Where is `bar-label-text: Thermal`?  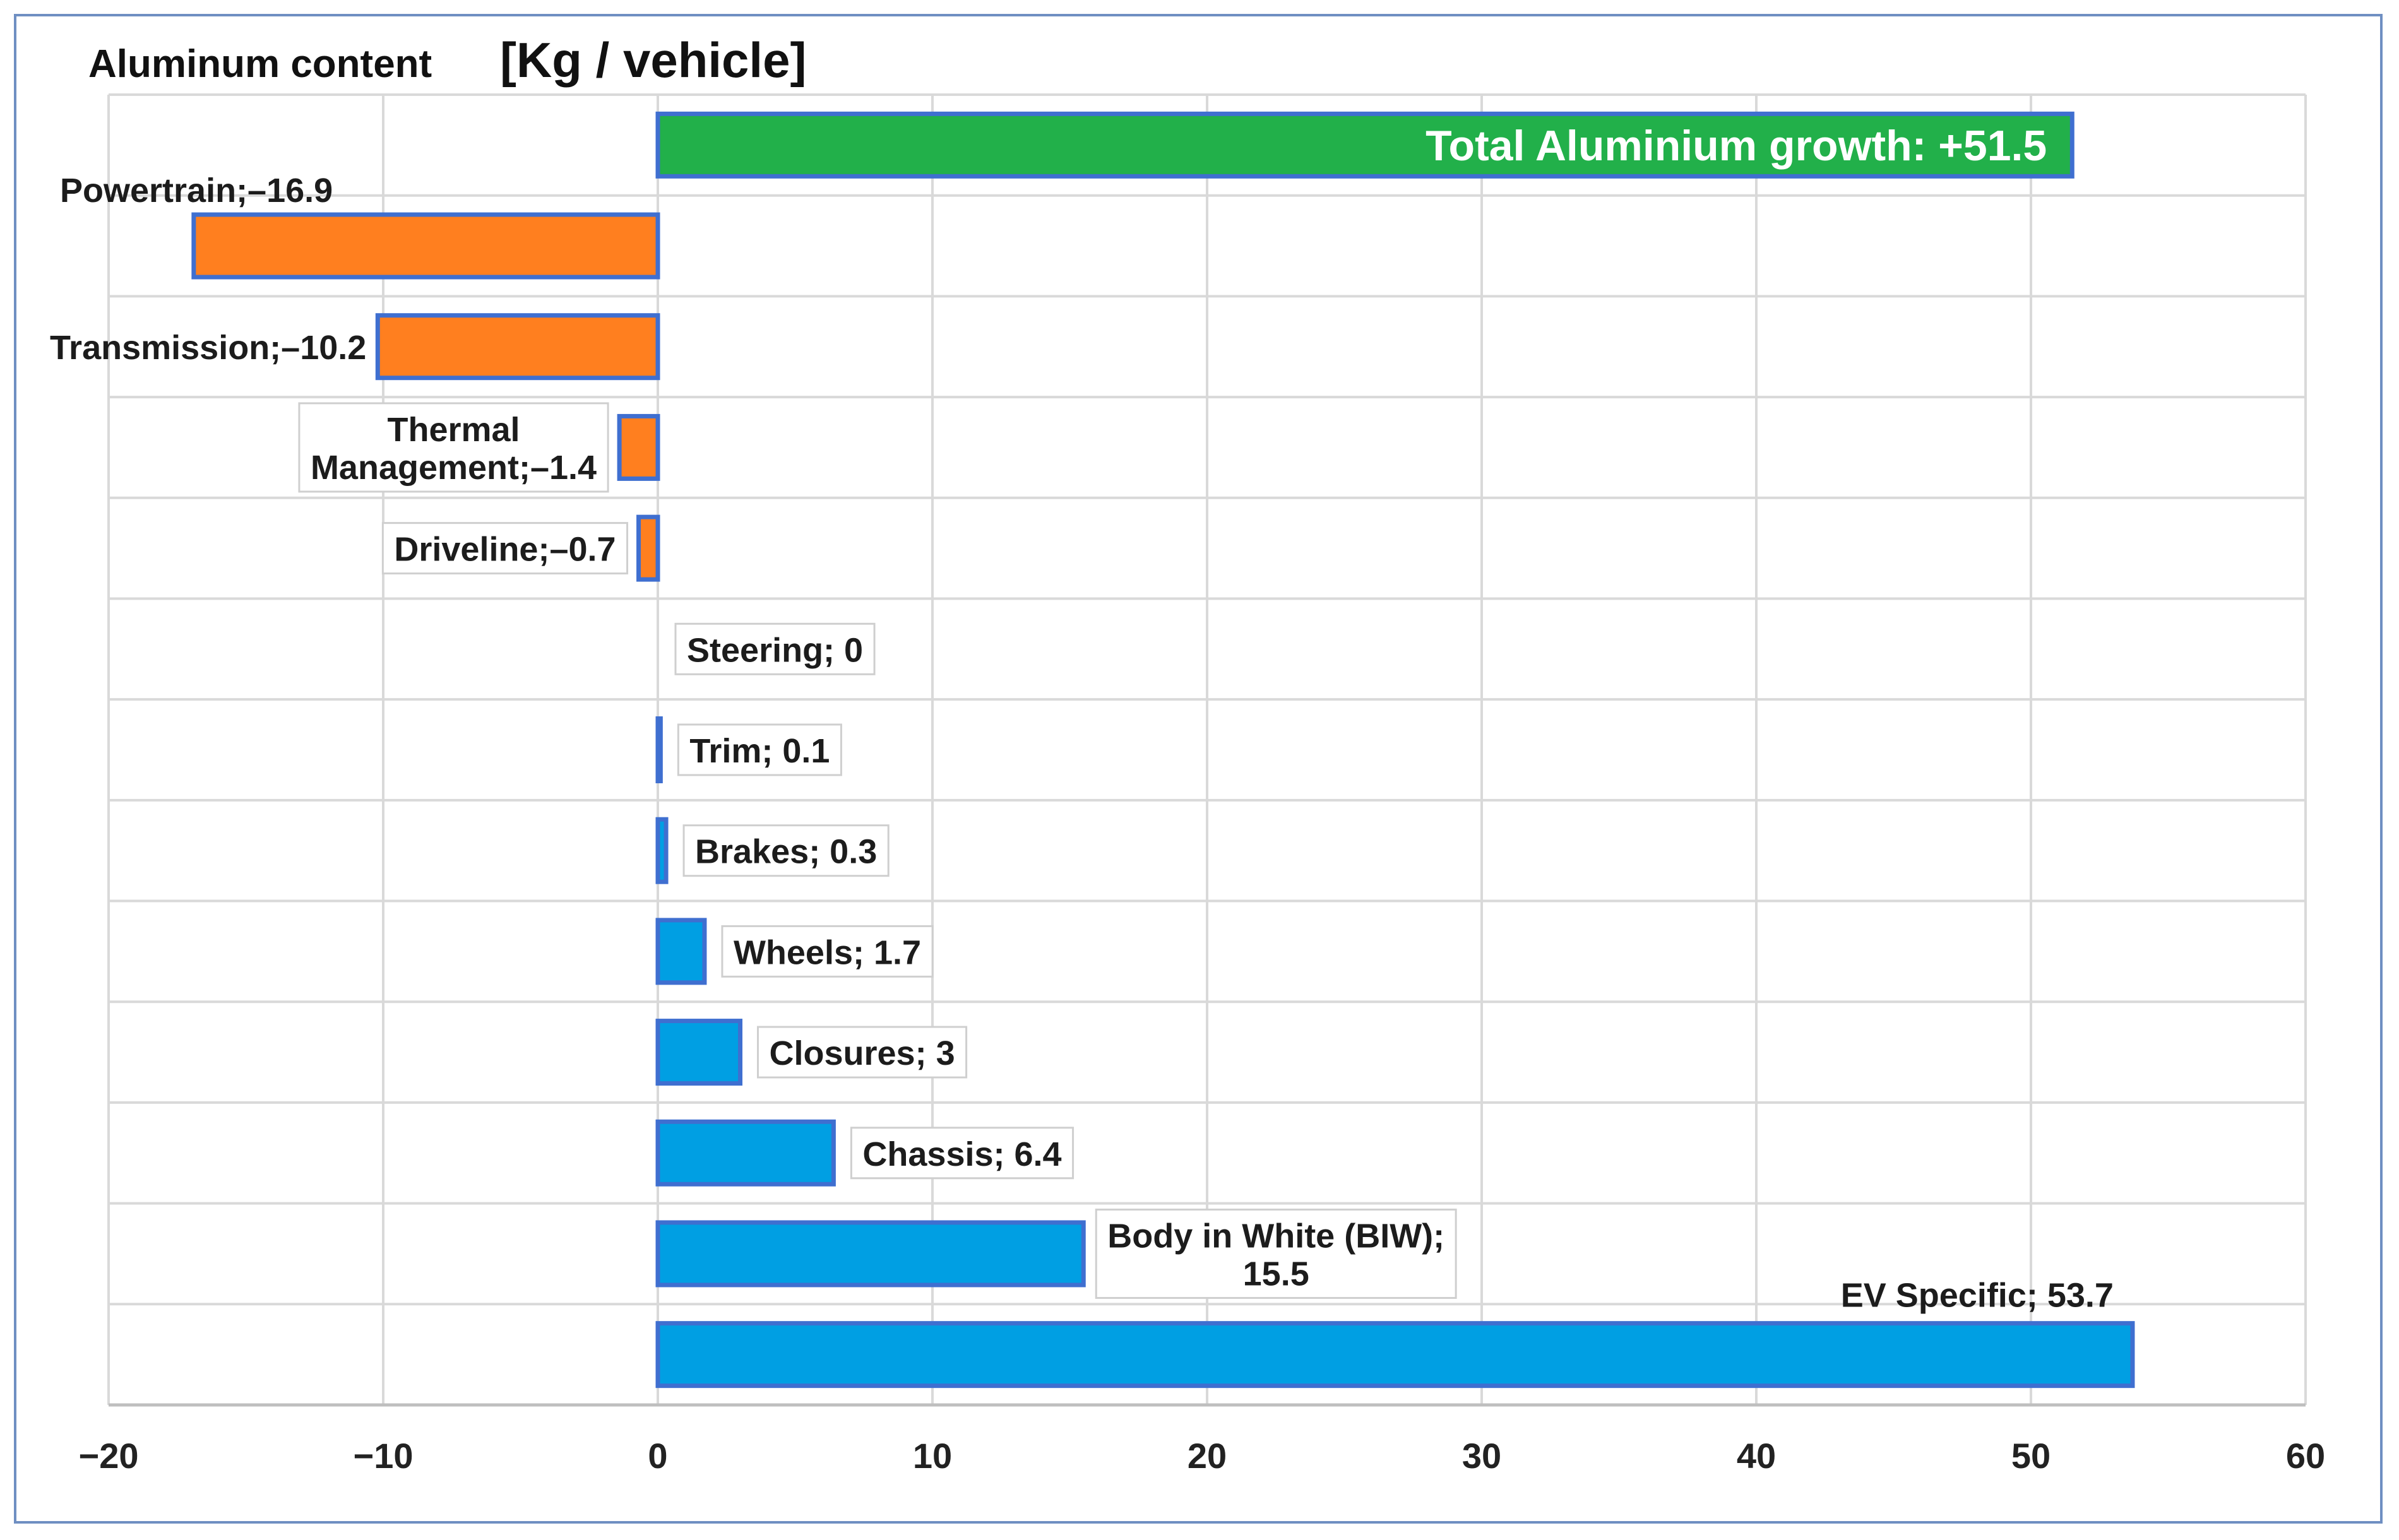
bar-label-text: Thermal is located at coordinates (453, 430).